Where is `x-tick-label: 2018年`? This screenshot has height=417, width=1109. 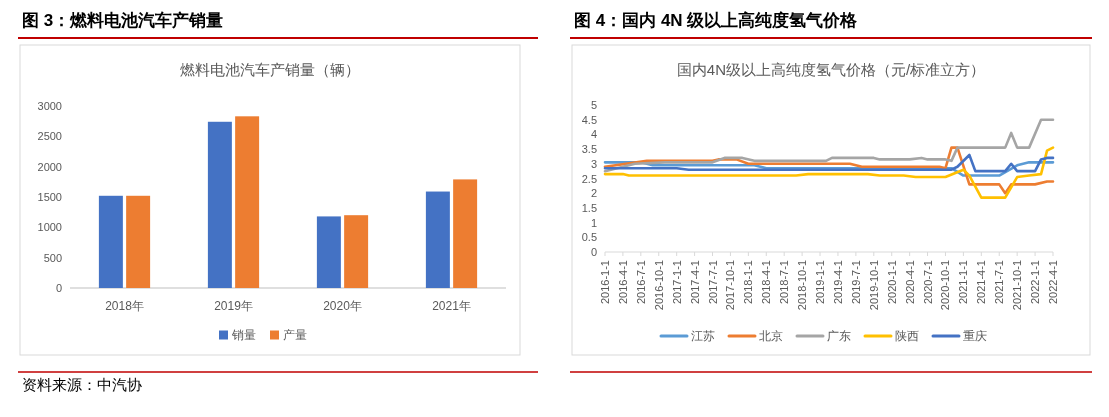 x-tick-label: 2018年 is located at coordinates (124, 306).